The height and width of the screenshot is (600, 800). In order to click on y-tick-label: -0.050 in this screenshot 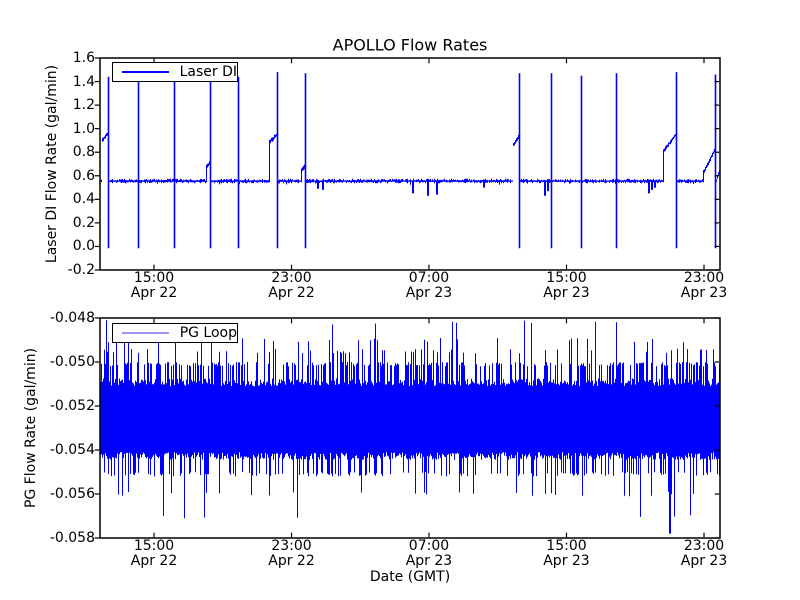, I will do `click(72, 362)`.